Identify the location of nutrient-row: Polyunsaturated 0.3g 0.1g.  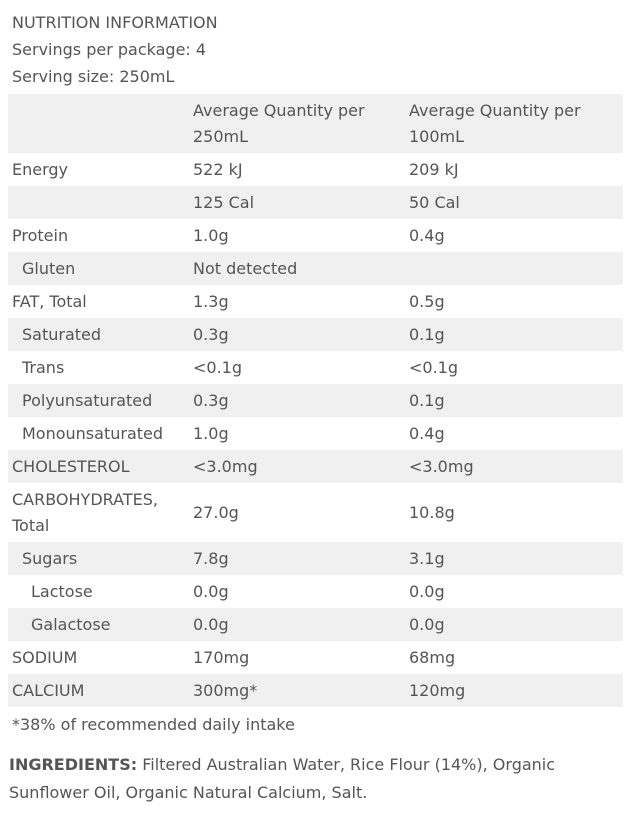
(315, 400).